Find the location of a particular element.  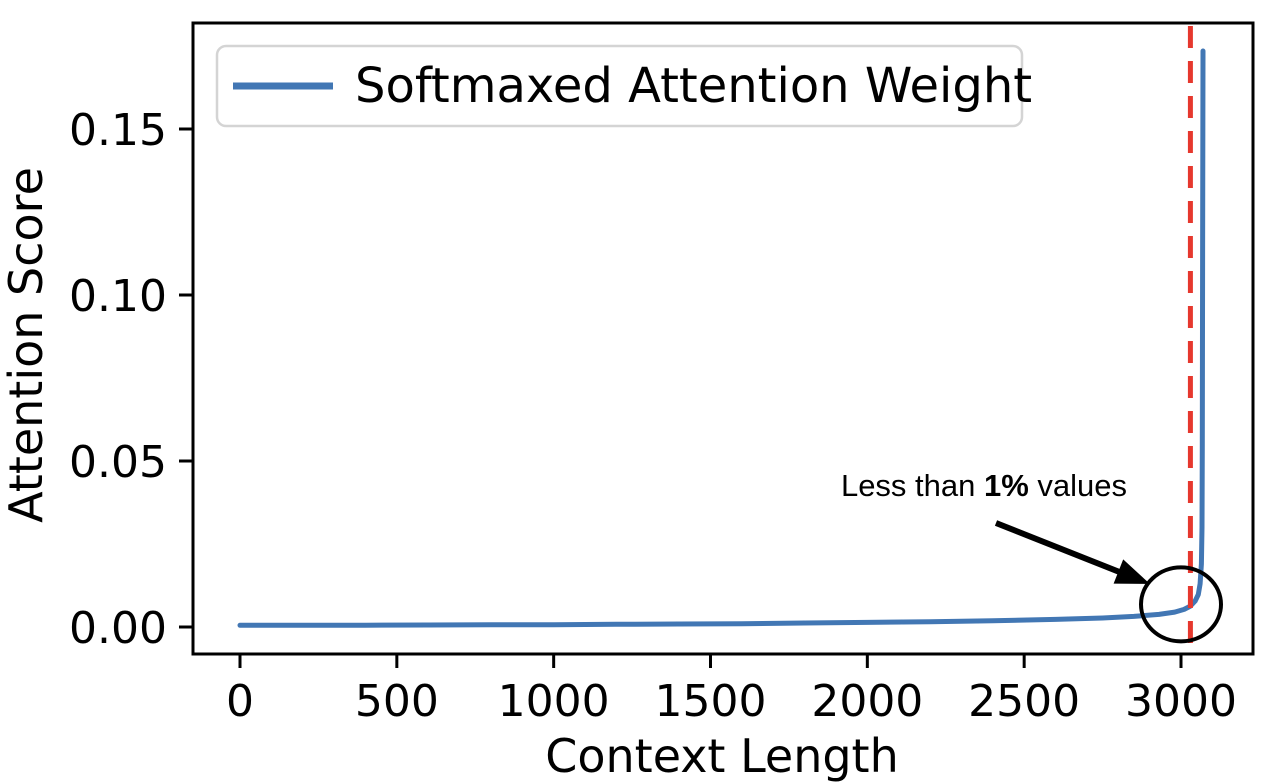

annotation-suffix: values is located at coordinates (1078, 485).